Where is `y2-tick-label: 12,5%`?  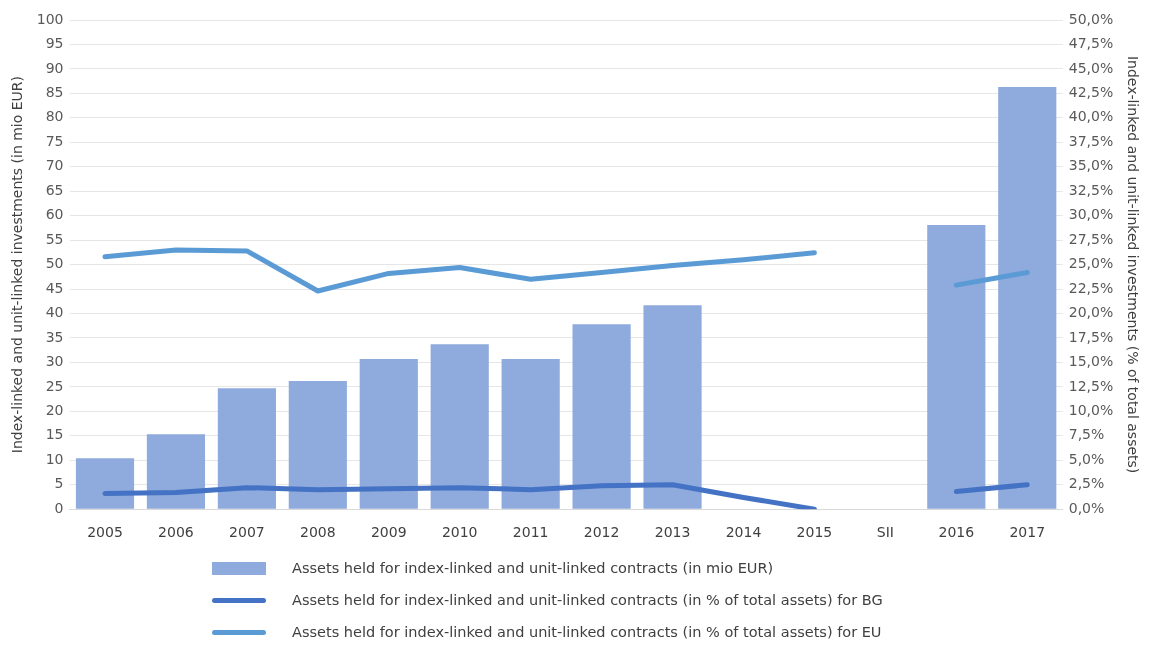 y2-tick-label: 12,5% is located at coordinates (1091, 385).